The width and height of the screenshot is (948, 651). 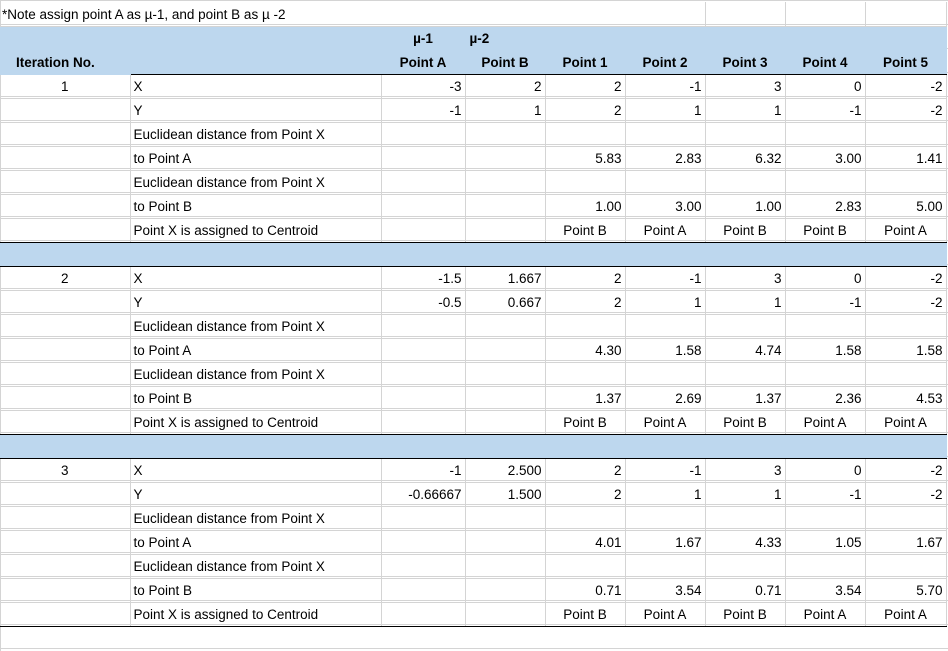 What do you see at coordinates (906, 62) in the screenshot?
I see `point-5-header: Point 5` at bounding box center [906, 62].